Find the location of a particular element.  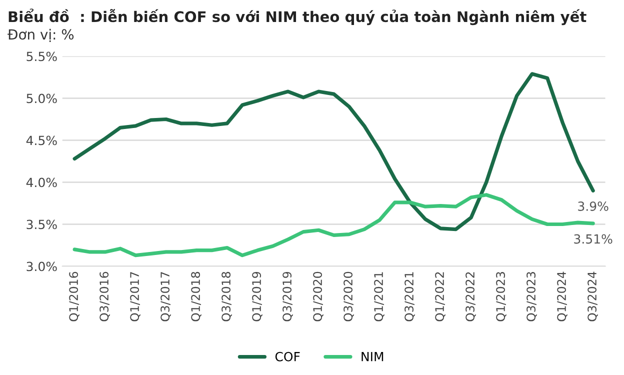

x-tick-label: Q1/2018 is located at coordinates (196, 297).